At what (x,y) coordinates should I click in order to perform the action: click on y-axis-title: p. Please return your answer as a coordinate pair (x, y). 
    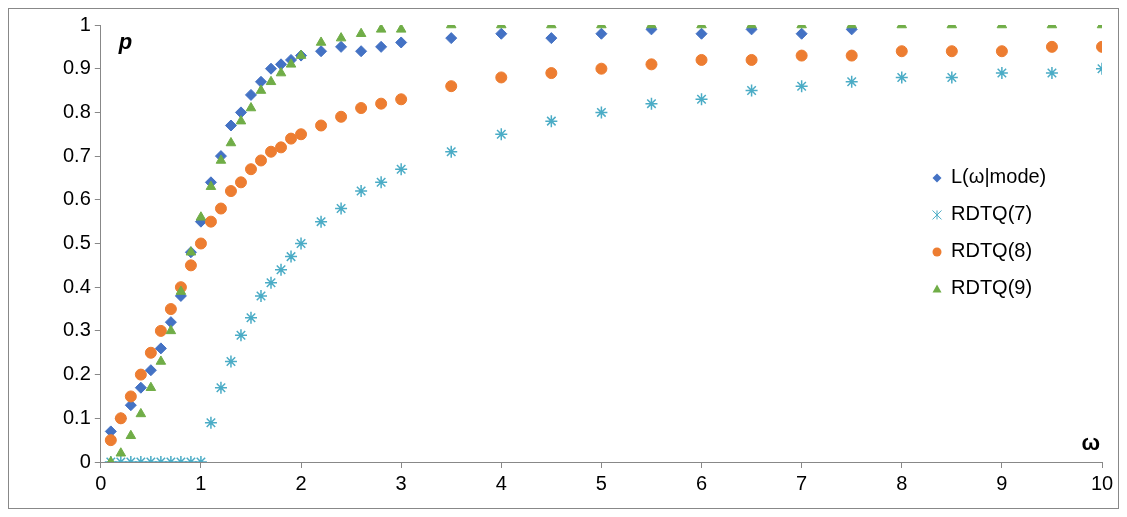
    Looking at the image, I should click on (125, 42).